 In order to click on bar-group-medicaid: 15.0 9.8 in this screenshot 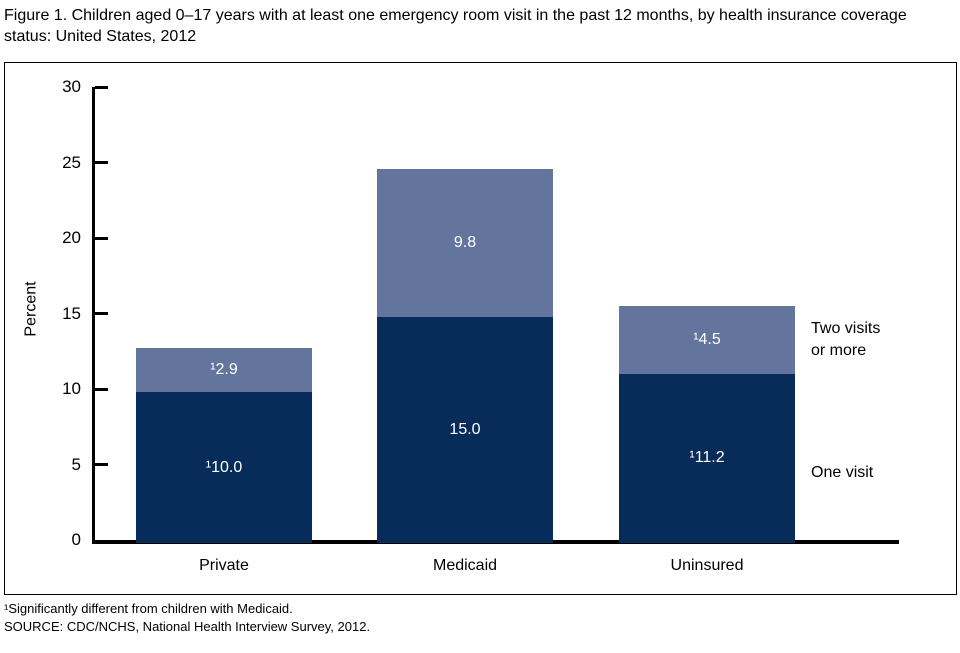, I will do `click(465, 355)`.